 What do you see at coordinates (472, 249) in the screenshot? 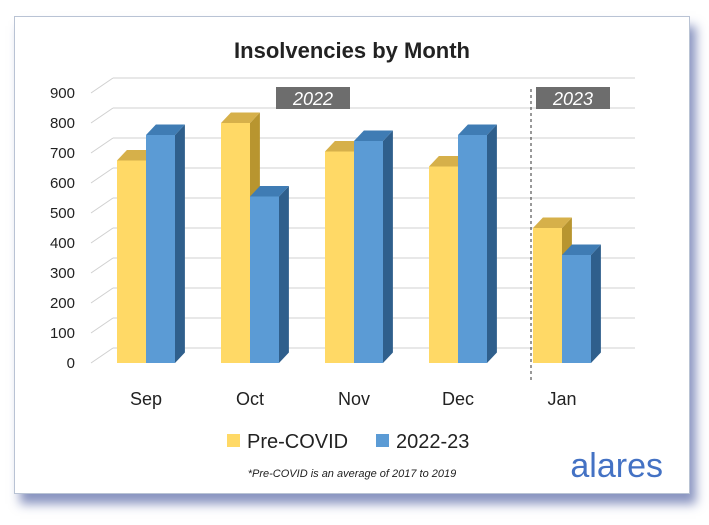
I see `bar-2022-23-dec` at bounding box center [472, 249].